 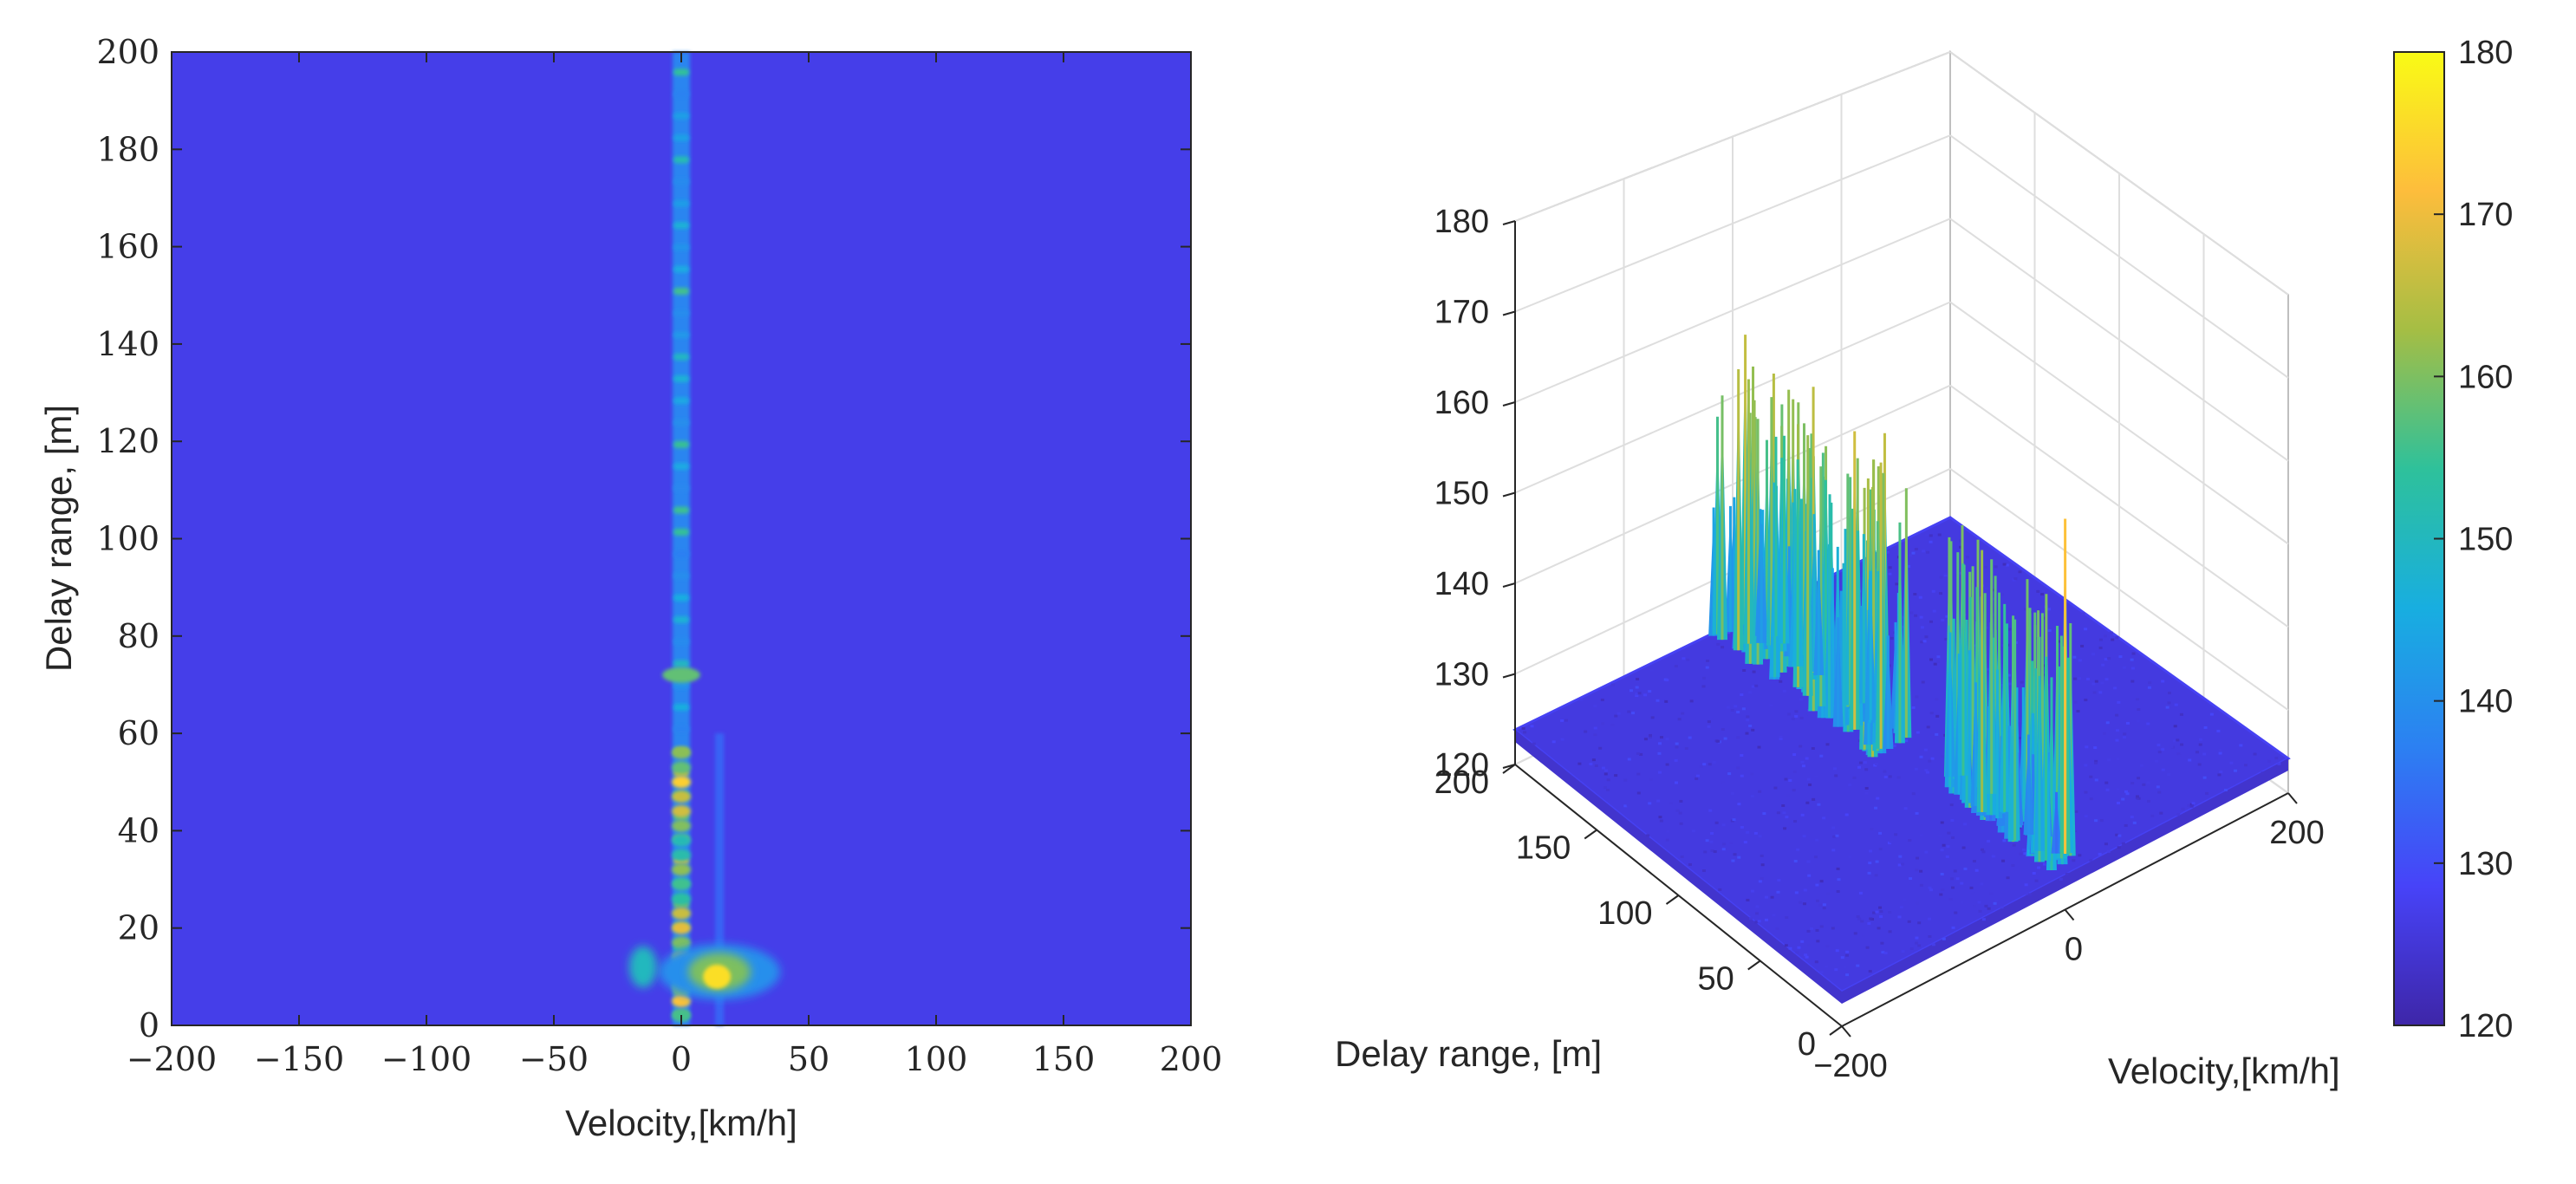 I want to click on heatmap-x-tick-label: −200, so click(x=172, y=1059).